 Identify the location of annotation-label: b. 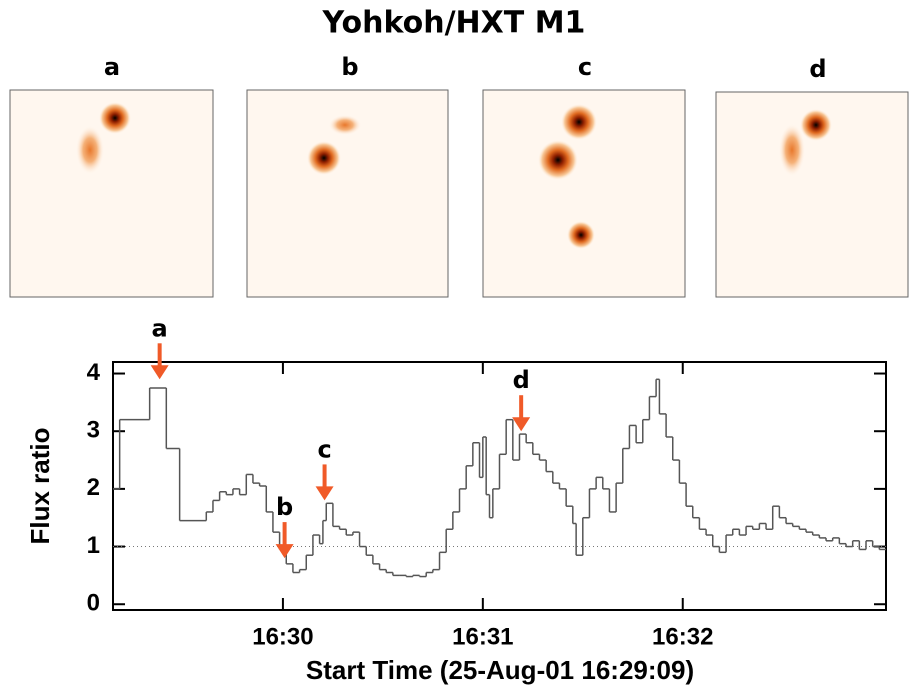
(284, 507).